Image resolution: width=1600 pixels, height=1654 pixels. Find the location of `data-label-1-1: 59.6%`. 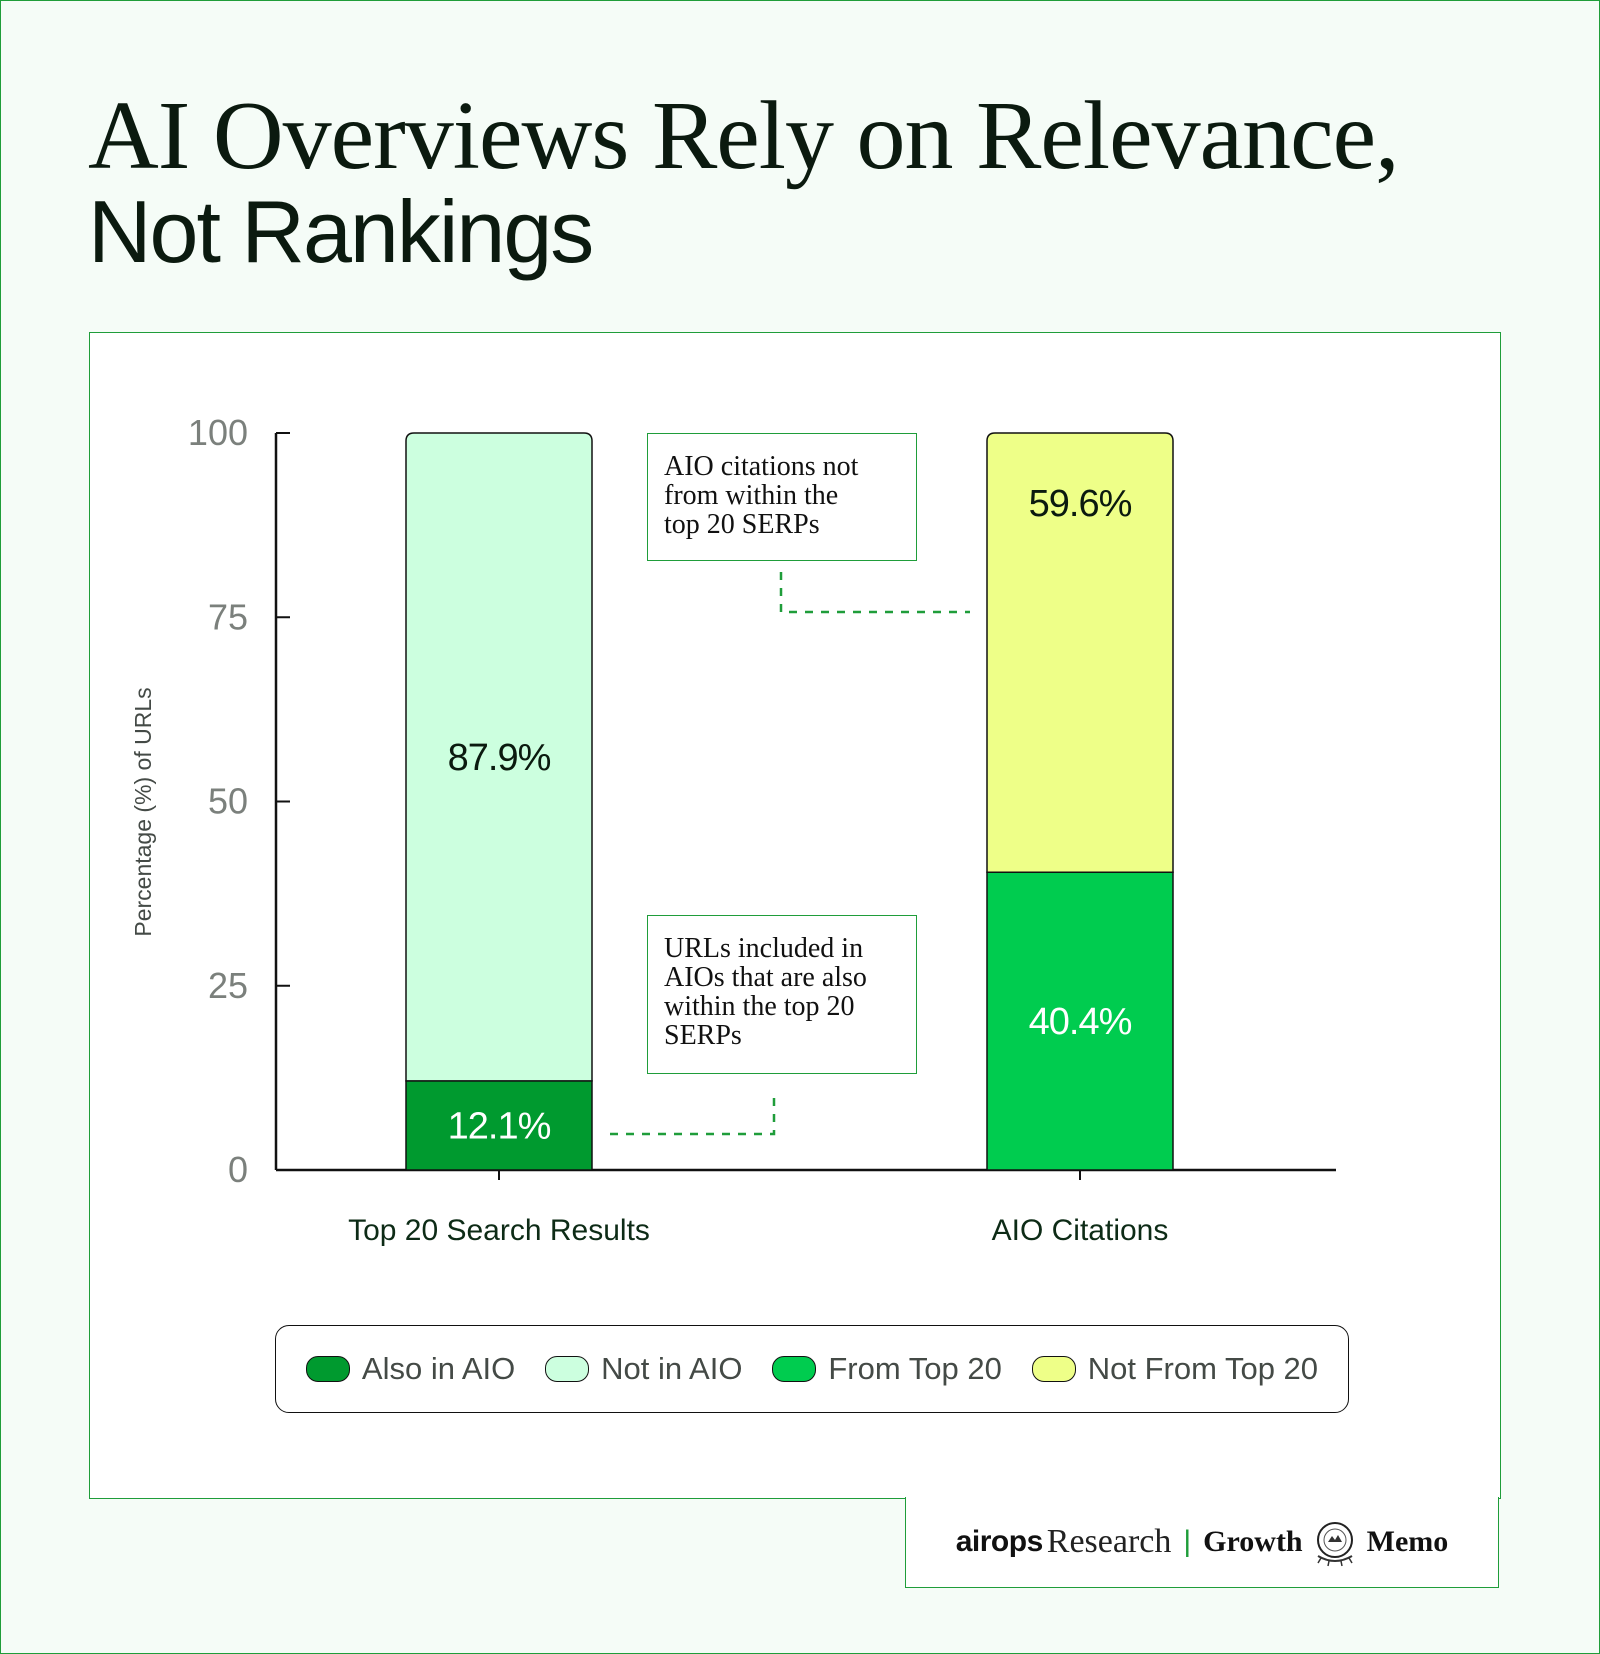

data-label-1-1: 59.6% is located at coordinates (1080, 504).